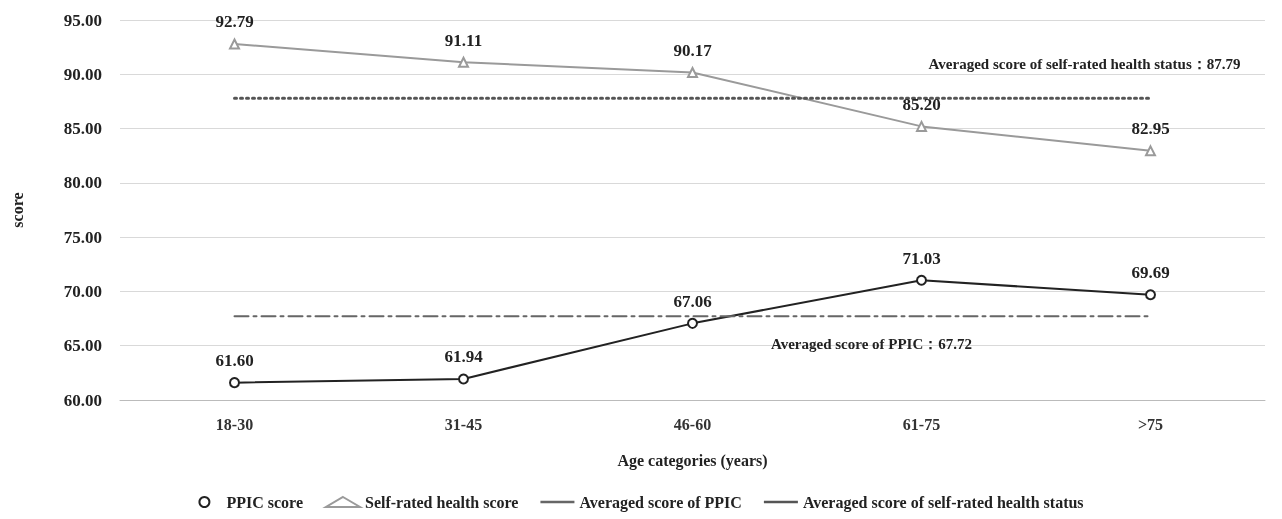 The image size is (1282, 519). Describe the element at coordinates (660, 502) in the screenshot. I see `legend-label: Averaged score of PPIC` at that location.